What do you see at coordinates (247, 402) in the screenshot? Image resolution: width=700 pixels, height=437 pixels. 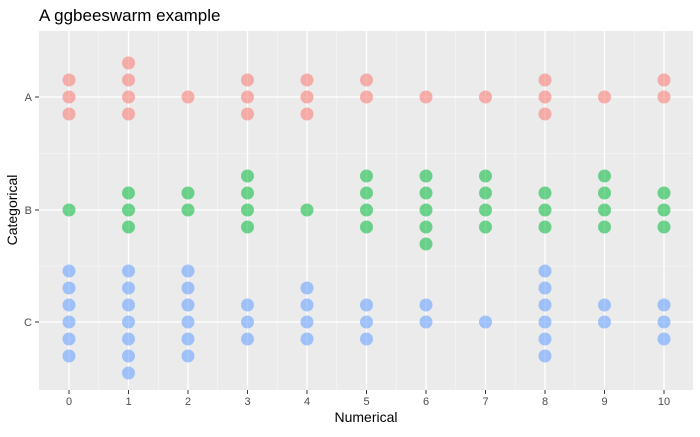 I see `x-tick-label: 3` at bounding box center [247, 402].